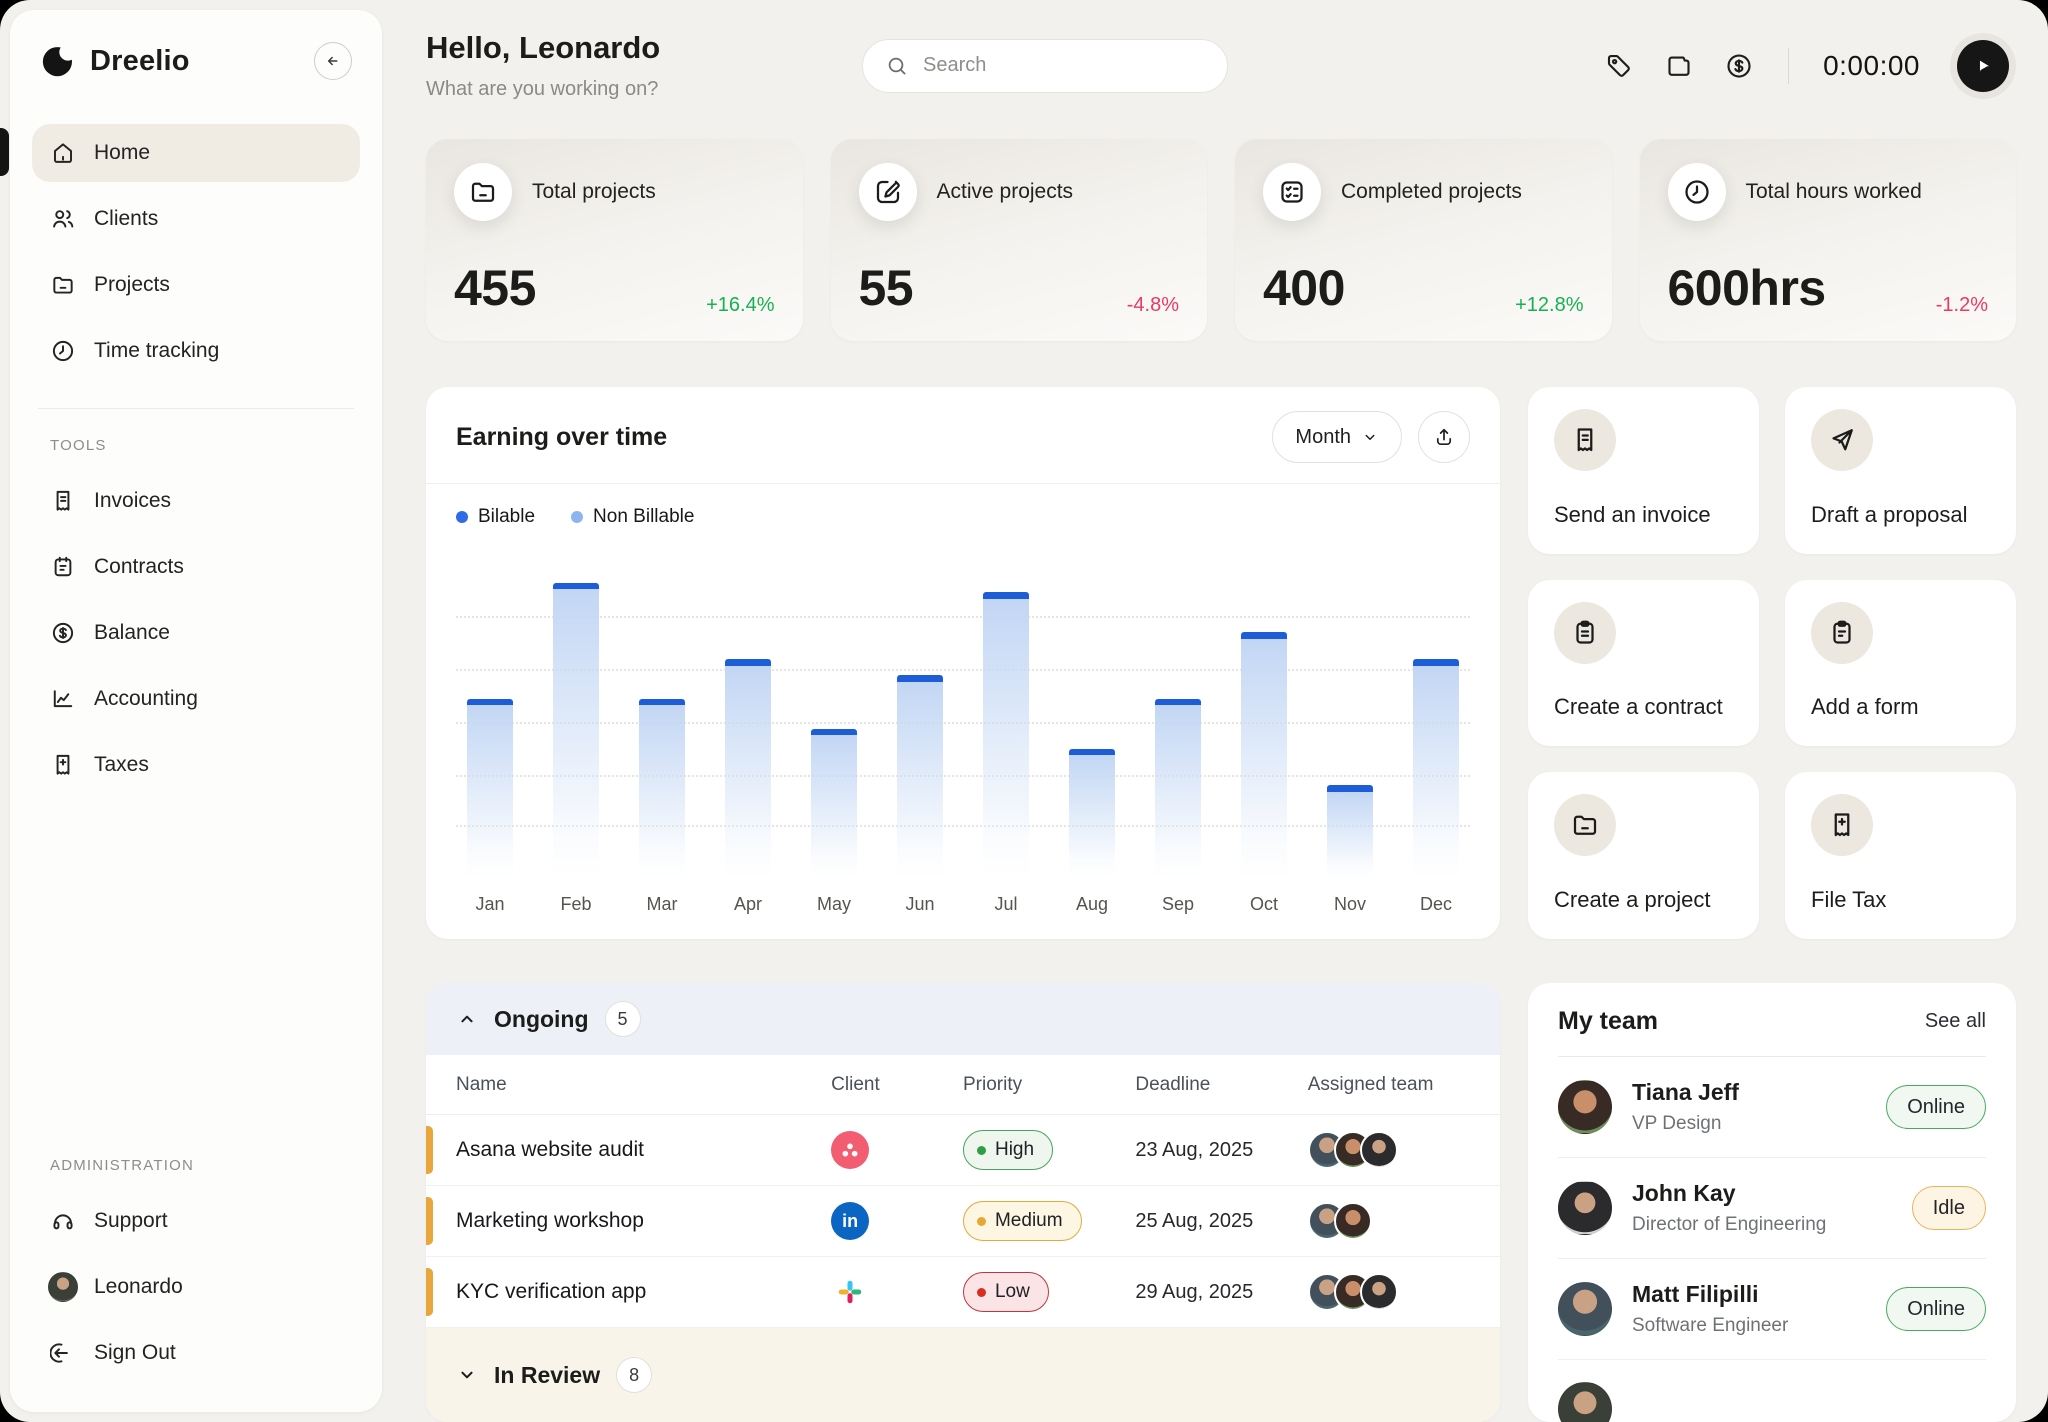  Describe the element at coordinates (1436, 768) in the screenshot. I see `bar-dec` at that location.